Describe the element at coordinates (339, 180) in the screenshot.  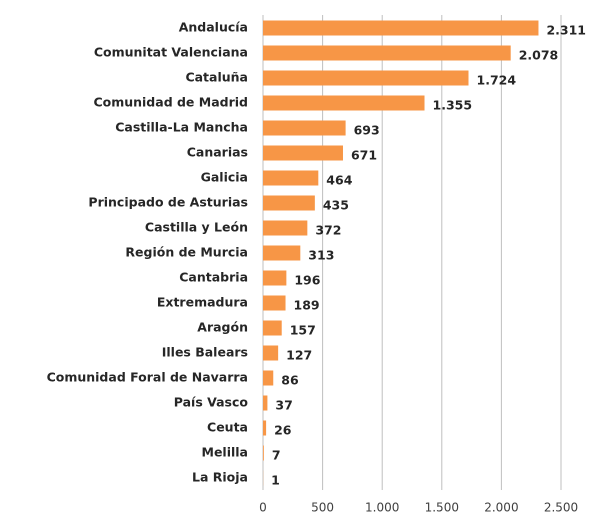
I see `data-label: 464` at that location.